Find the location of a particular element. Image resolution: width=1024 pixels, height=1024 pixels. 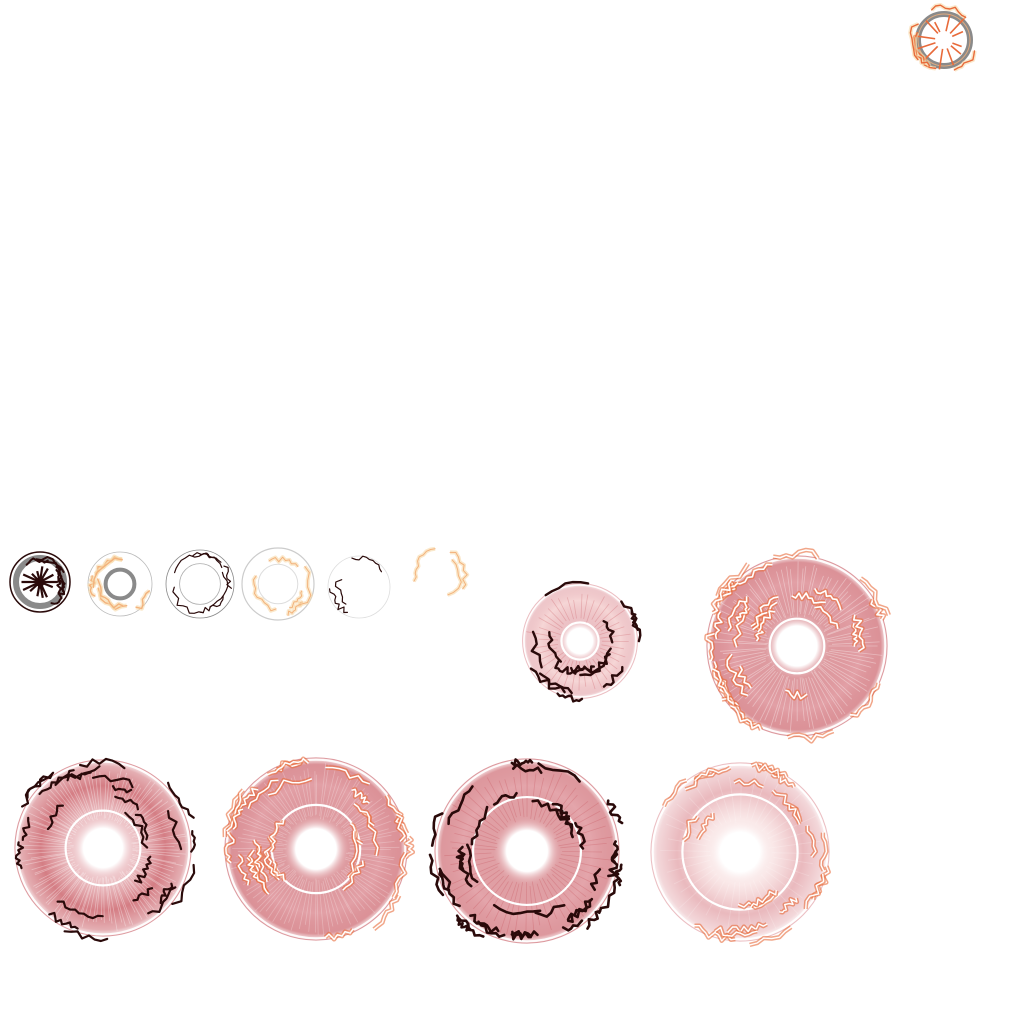

small-frame-5-sprite is located at coordinates (359, 587).